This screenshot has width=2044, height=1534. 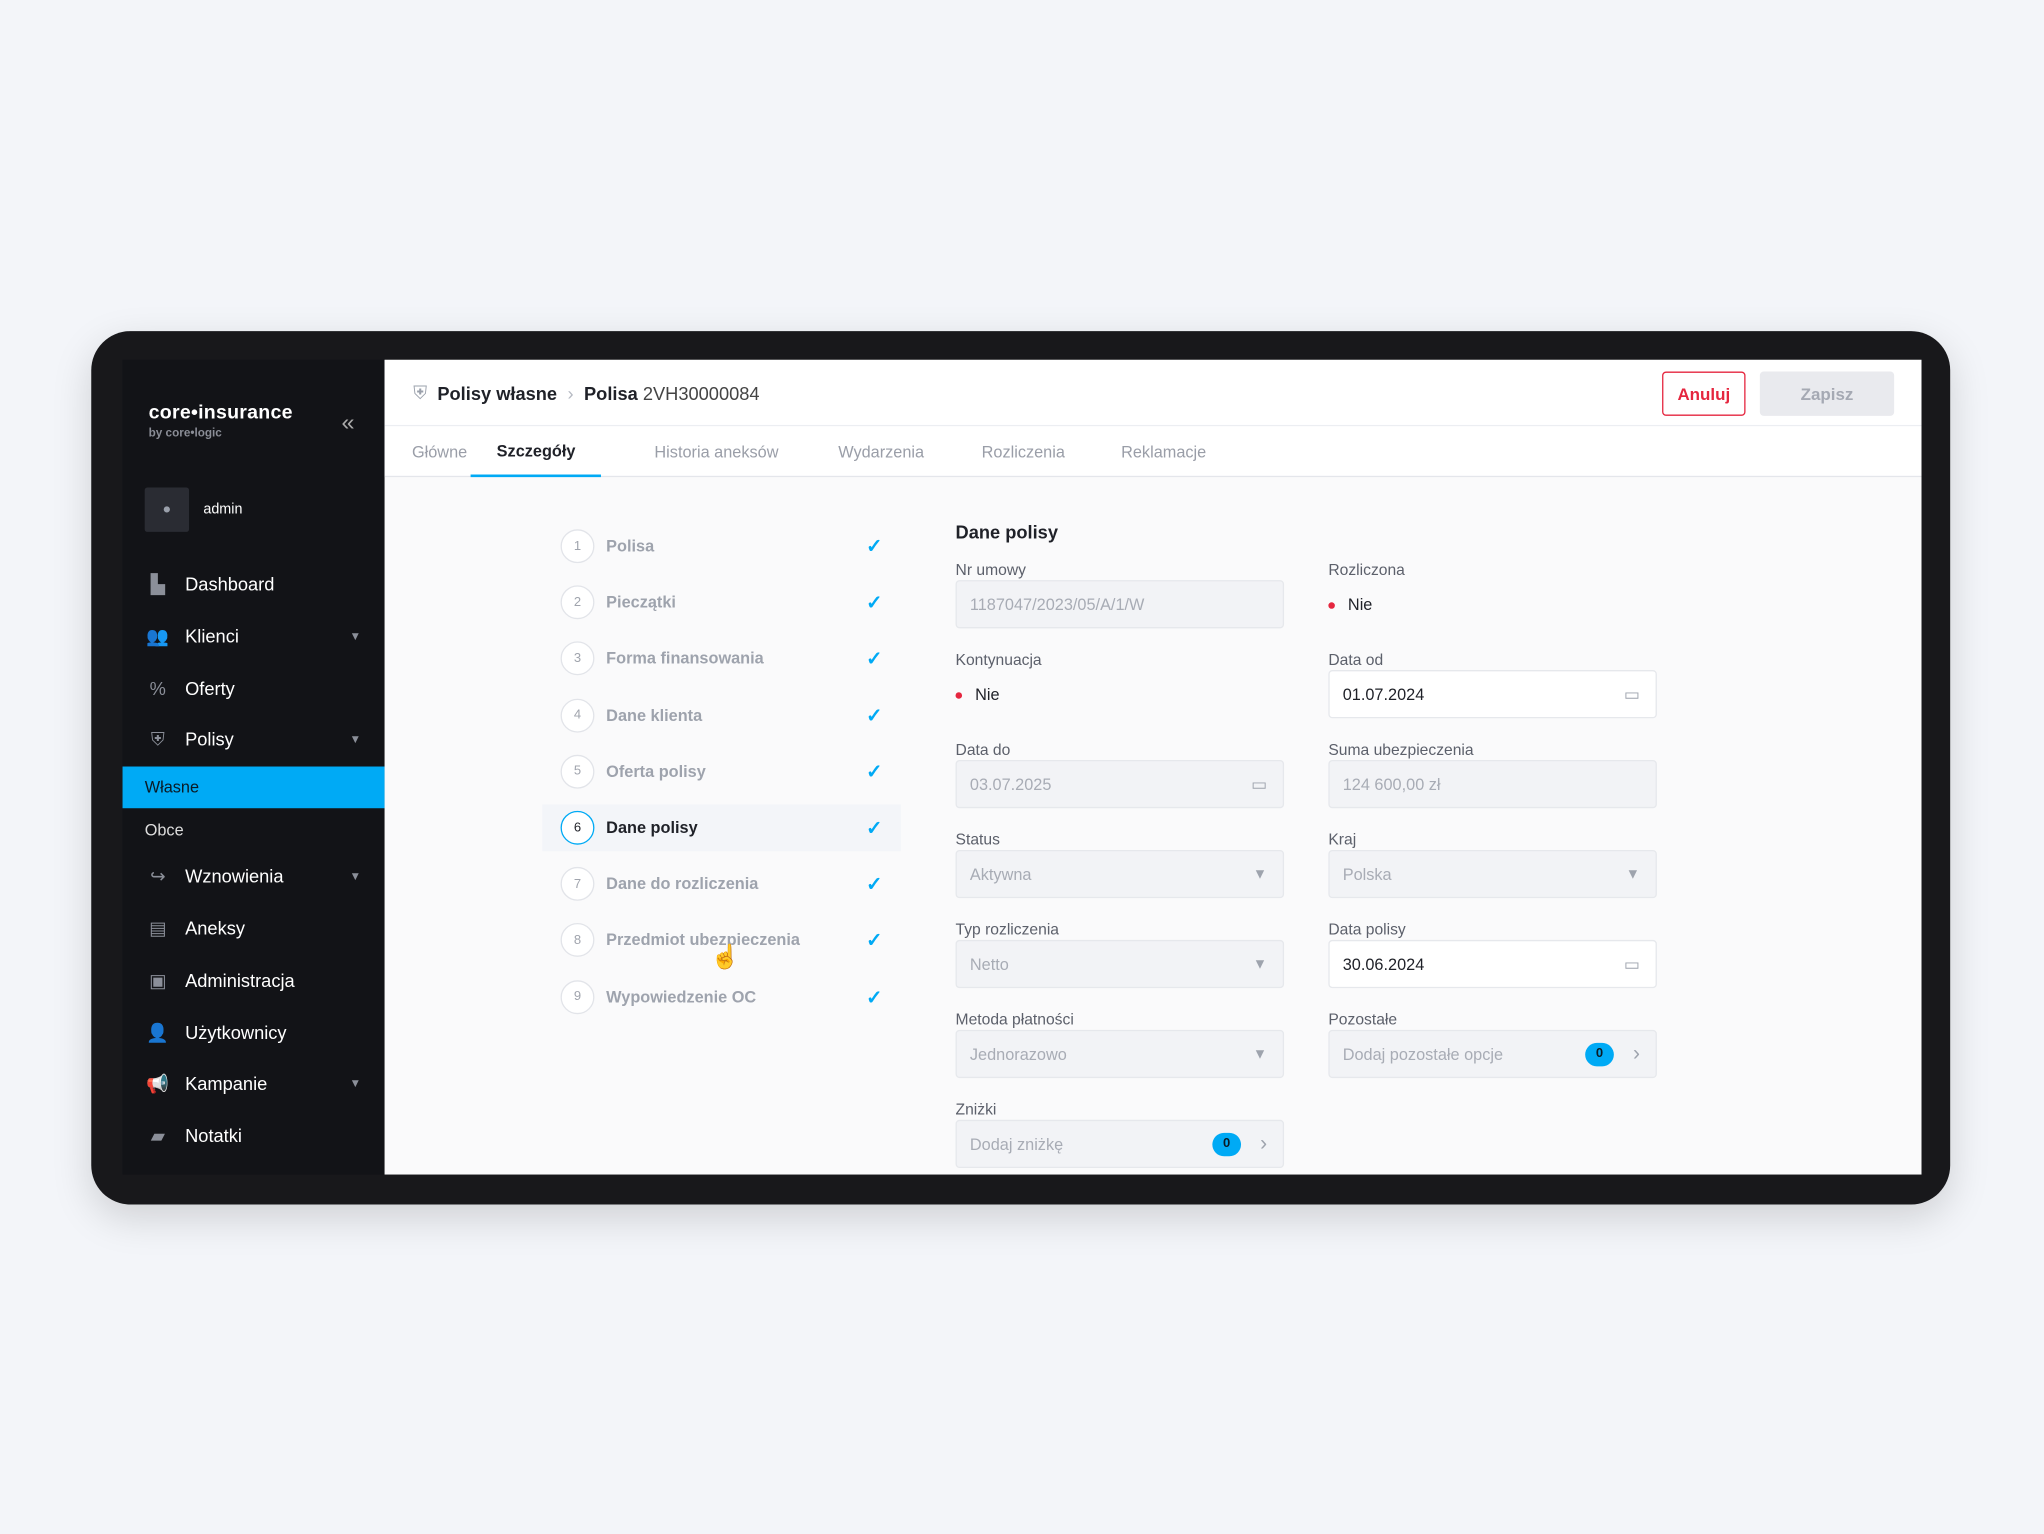 What do you see at coordinates (1120, 1144) in the screenshot?
I see `znizki-input: Dodaj zniżkę 0 ›` at bounding box center [1120, 1144].